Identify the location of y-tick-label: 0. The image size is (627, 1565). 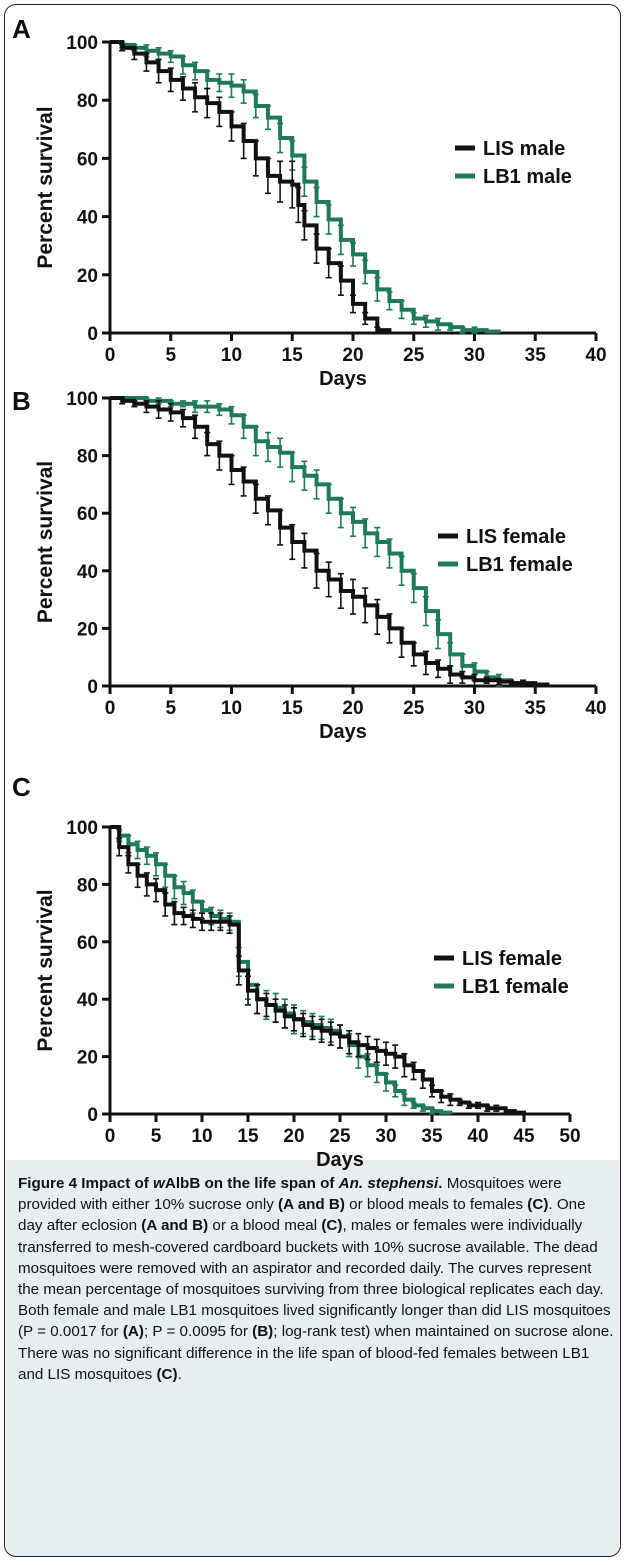
(92, 334).